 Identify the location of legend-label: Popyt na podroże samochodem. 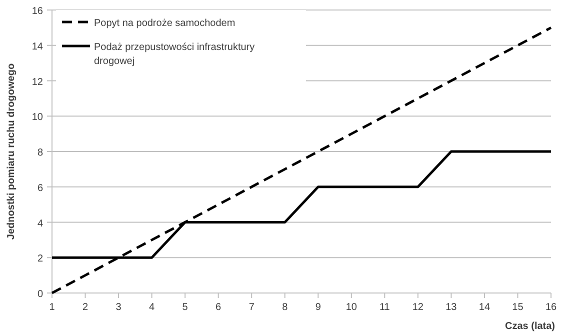
(165, 23).